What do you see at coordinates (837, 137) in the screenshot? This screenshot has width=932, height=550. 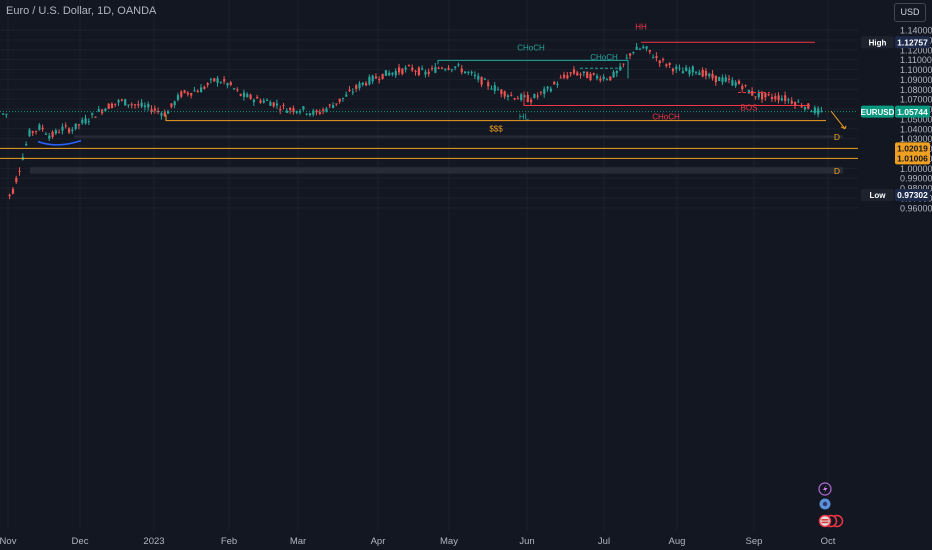 I see `demand-zone-label: D` at bounding box center [837, 137].